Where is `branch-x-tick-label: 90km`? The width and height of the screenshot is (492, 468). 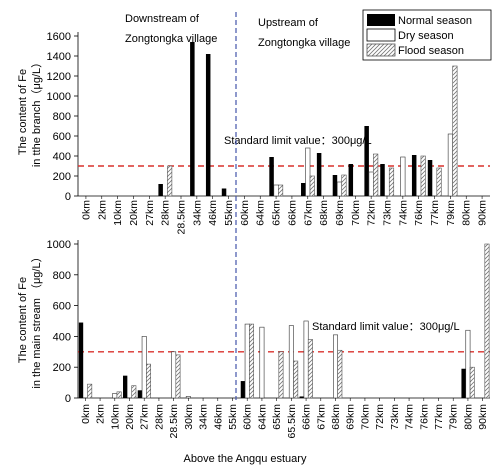 branch-x-tick-label: 90km is located at coordinates (483, 213).